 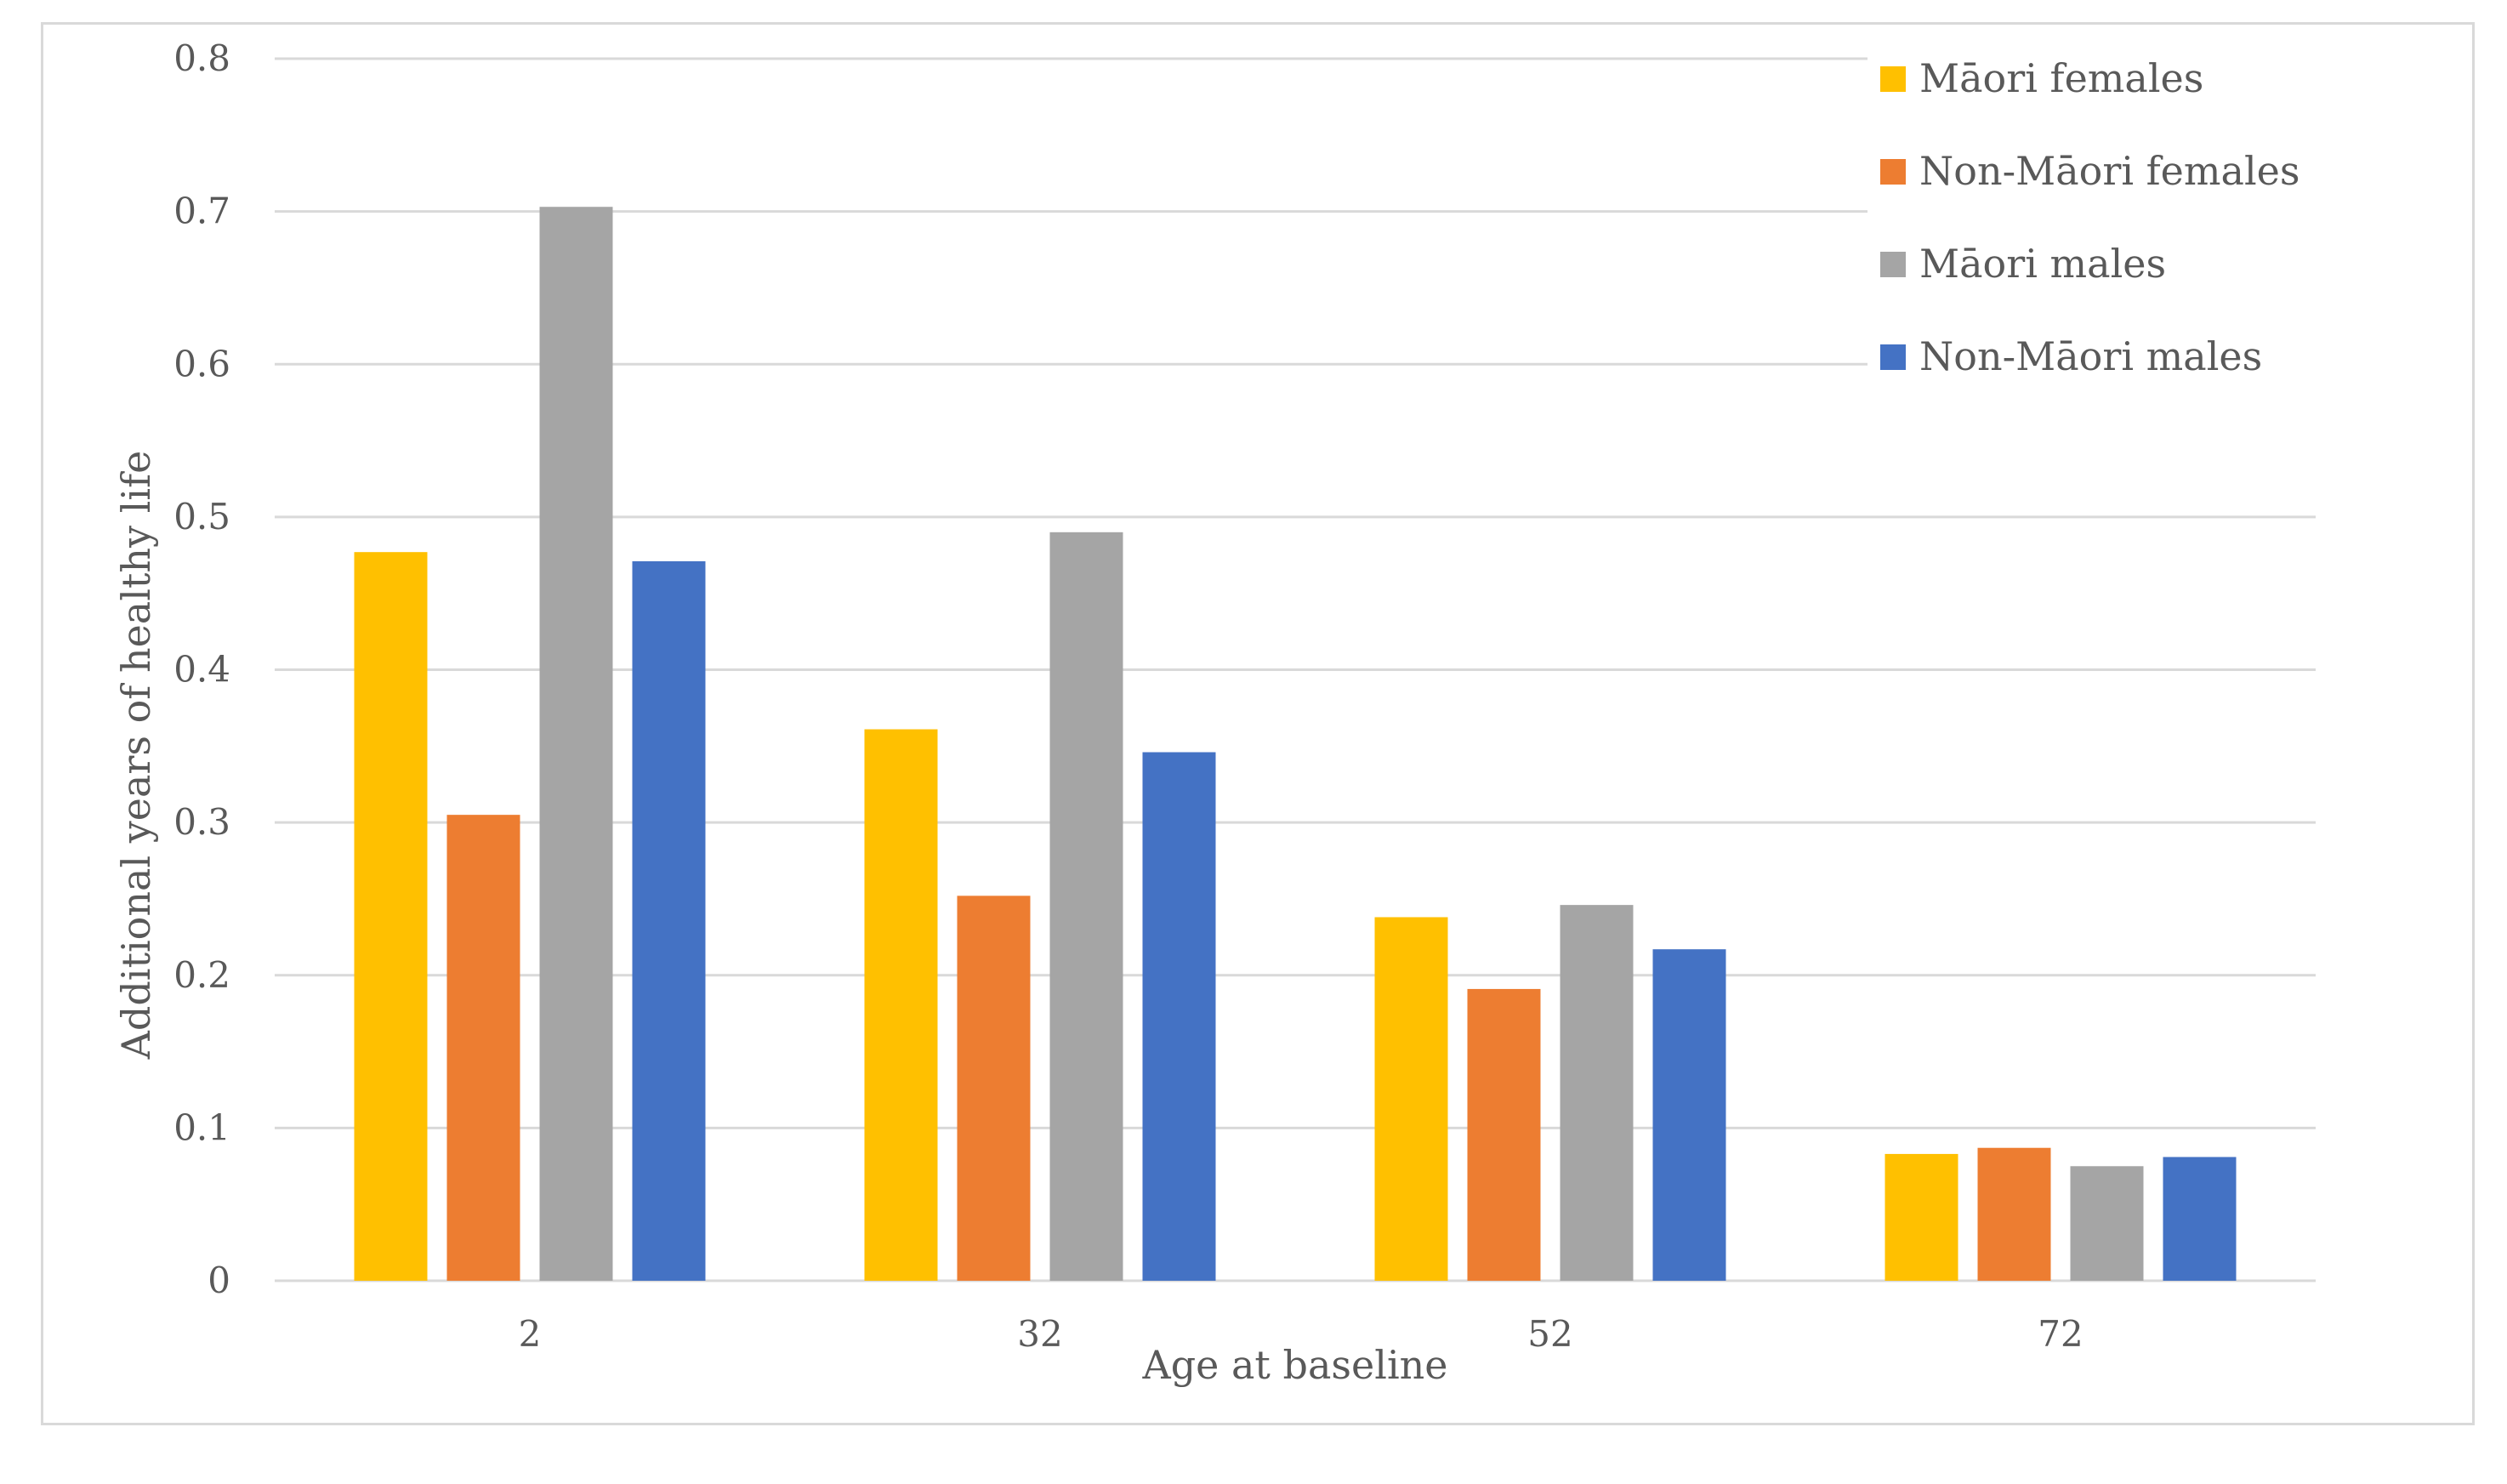 What do you see at coordinates (201, 822) in the screenshot?
I see `y-tick-label: 0.3` at bounding box center [201, 822].